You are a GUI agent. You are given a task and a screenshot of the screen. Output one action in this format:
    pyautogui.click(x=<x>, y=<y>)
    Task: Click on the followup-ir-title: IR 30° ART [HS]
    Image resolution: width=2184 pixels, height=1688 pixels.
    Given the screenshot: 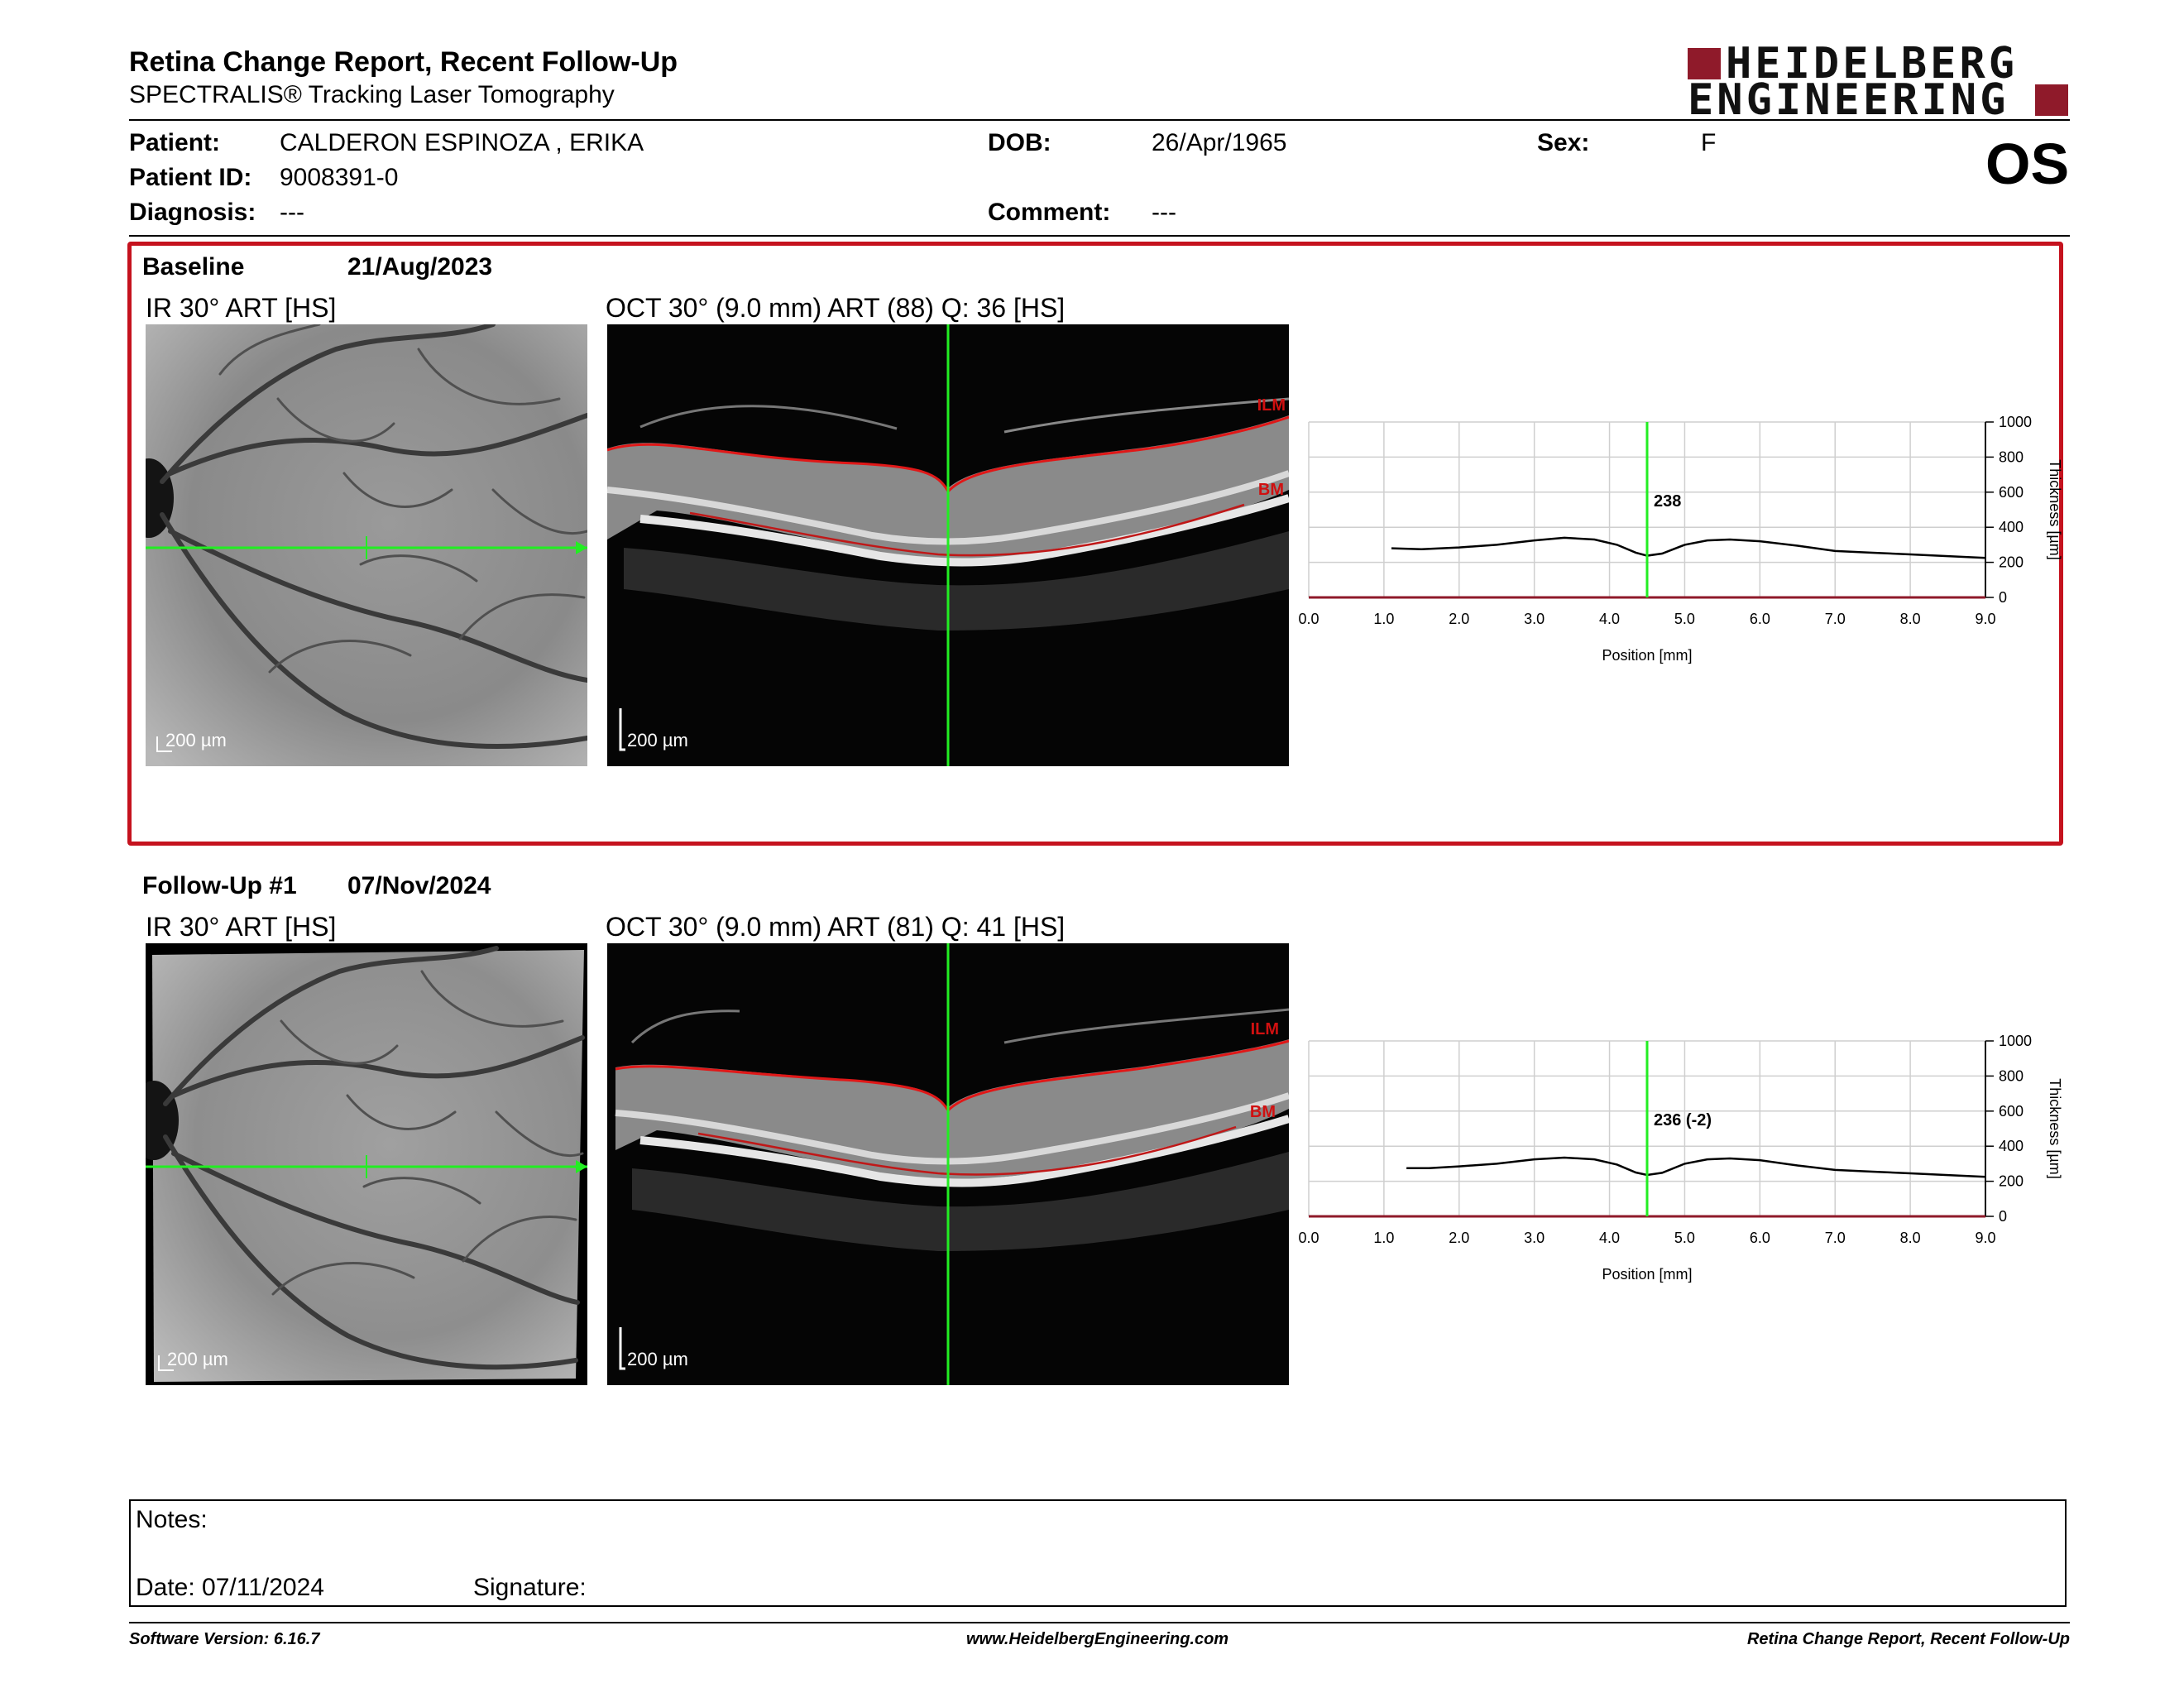 What is the action you would take?
    pyautogui.click(x=241, y=927)
    